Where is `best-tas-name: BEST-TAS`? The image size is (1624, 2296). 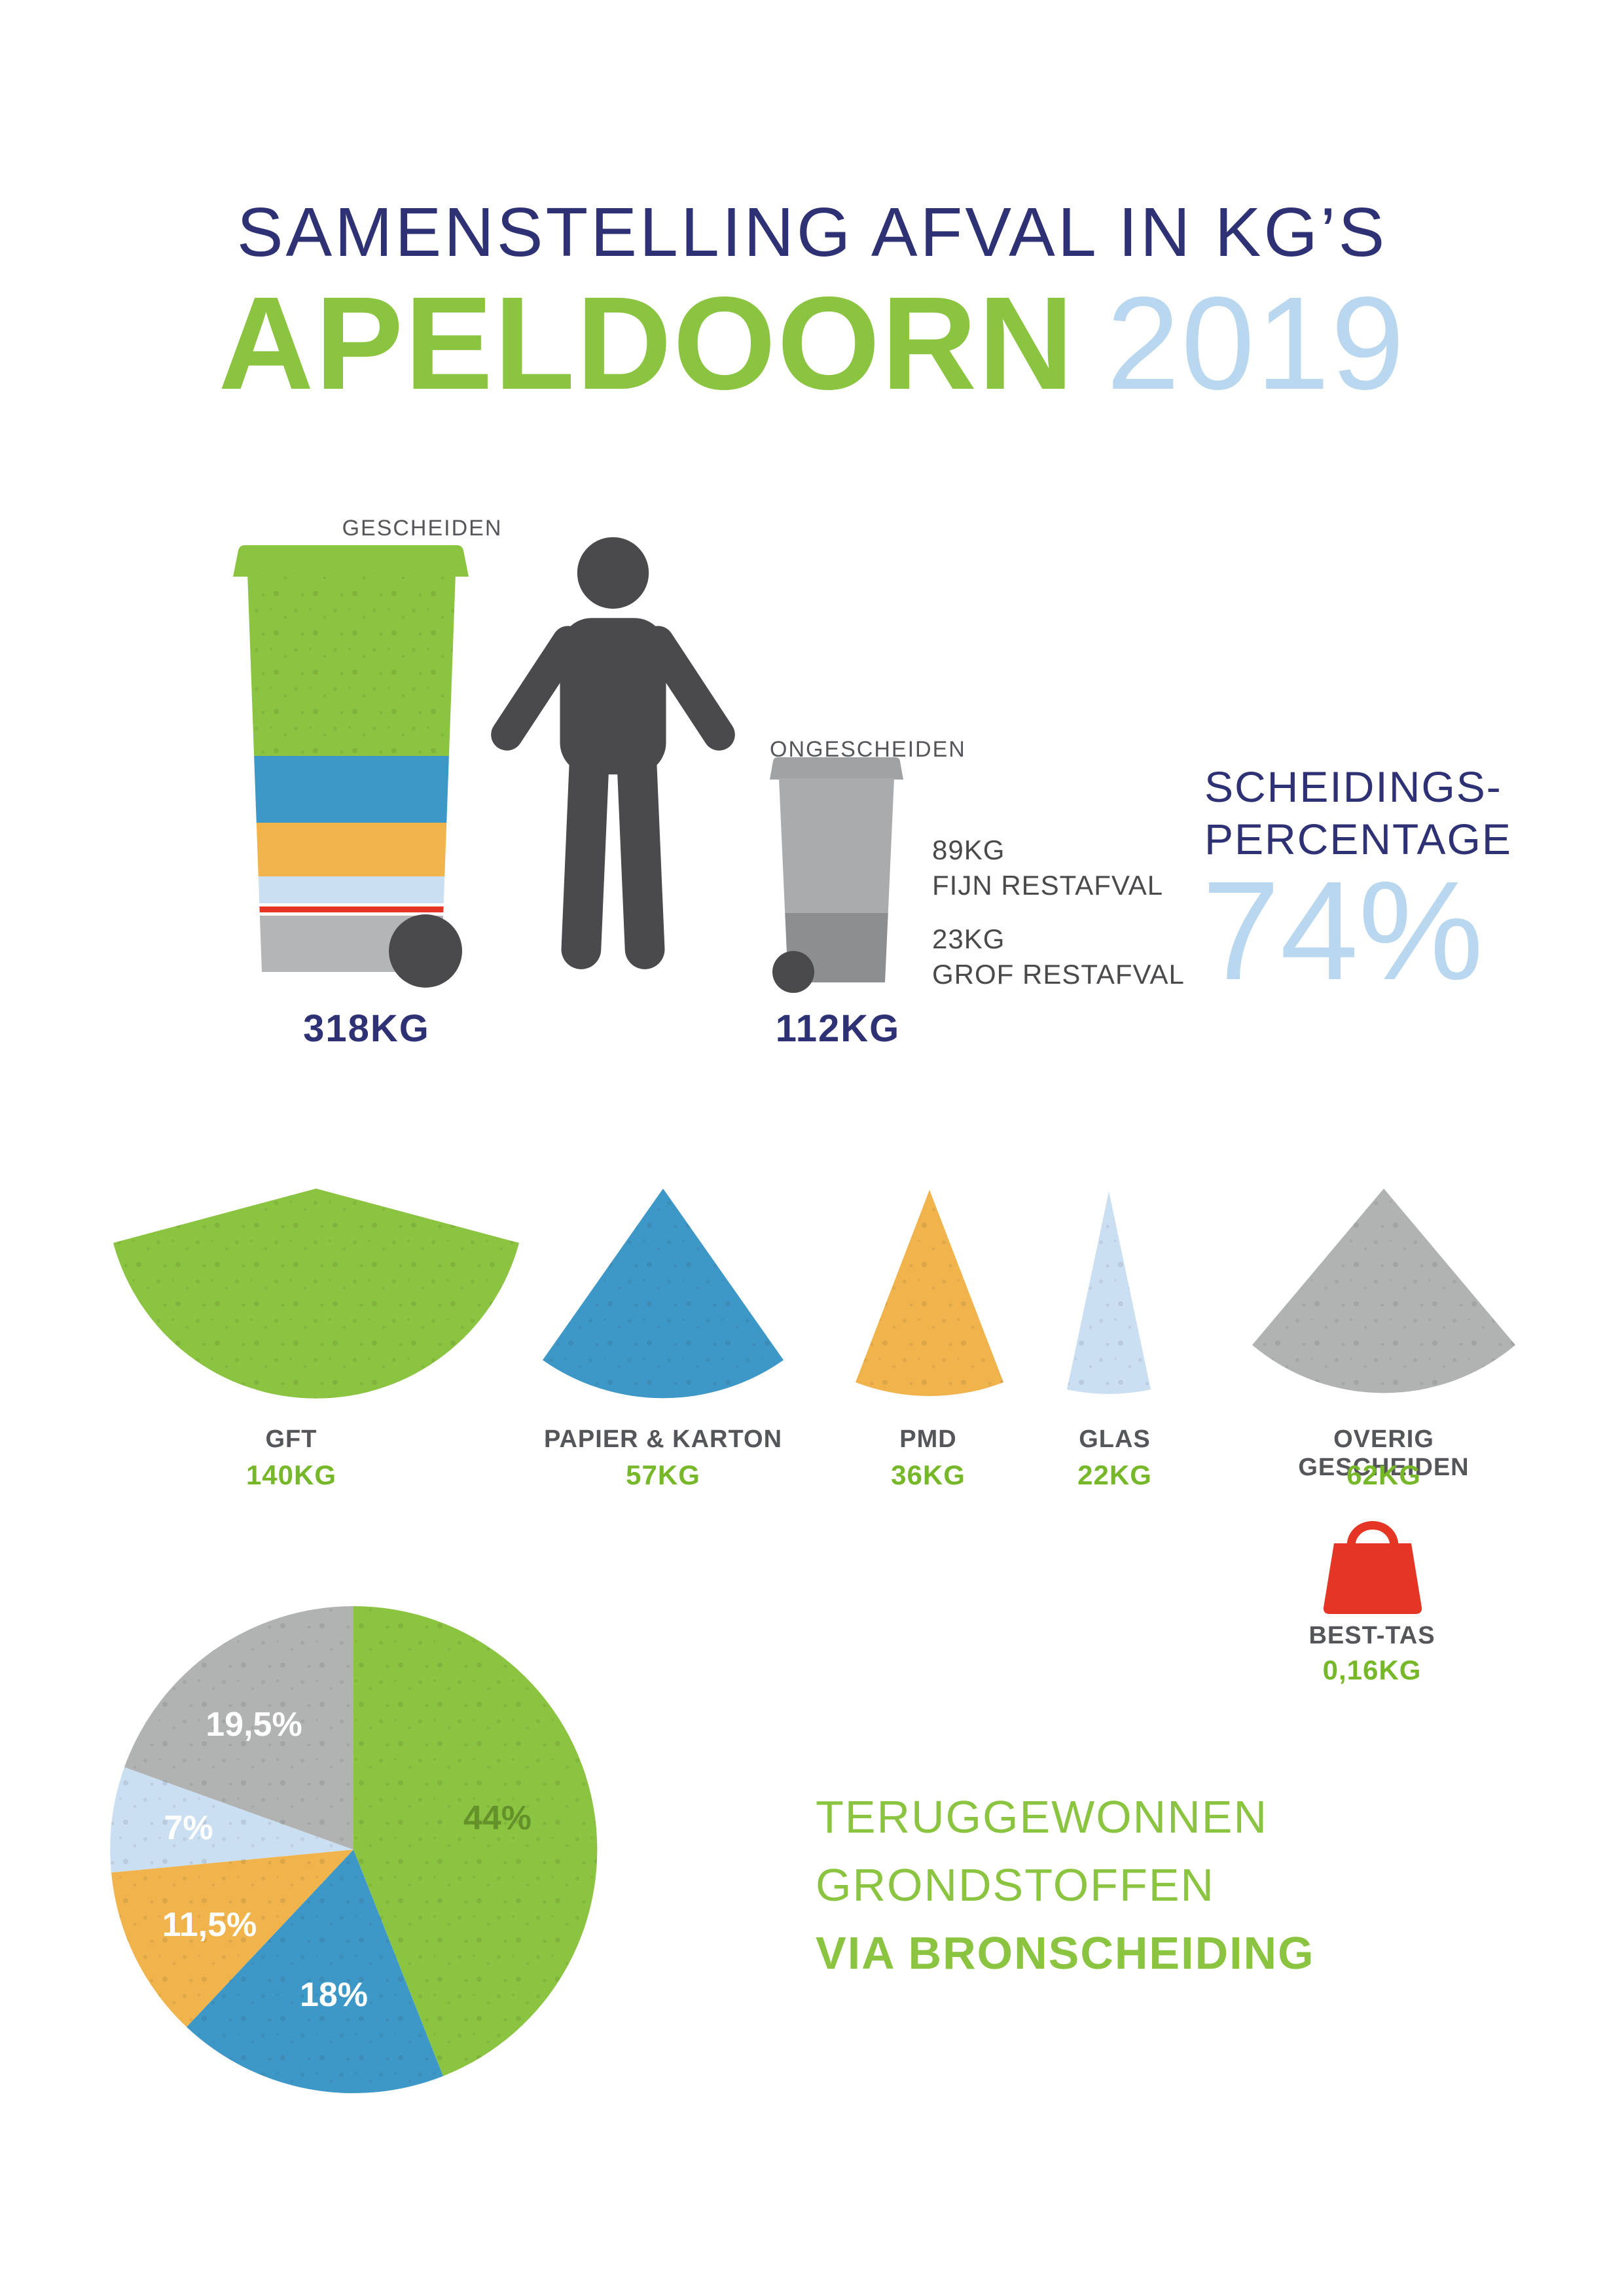 best-tas-name: BEST-TAS is located at coordinates (1371, 1635).